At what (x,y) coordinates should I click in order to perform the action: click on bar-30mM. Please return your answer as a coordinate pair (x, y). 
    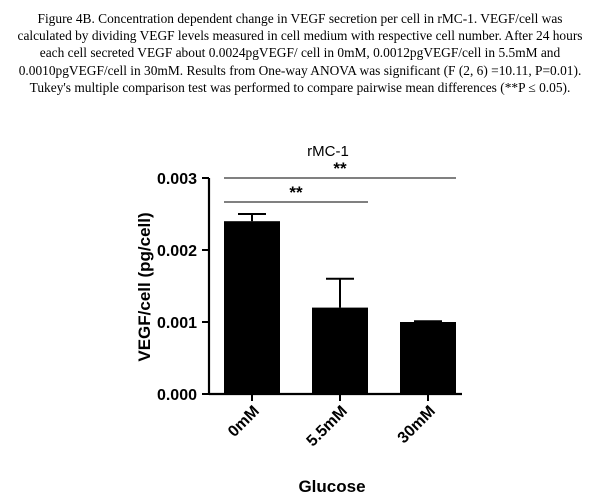
    Looking at the image, I should click on (428, 358).